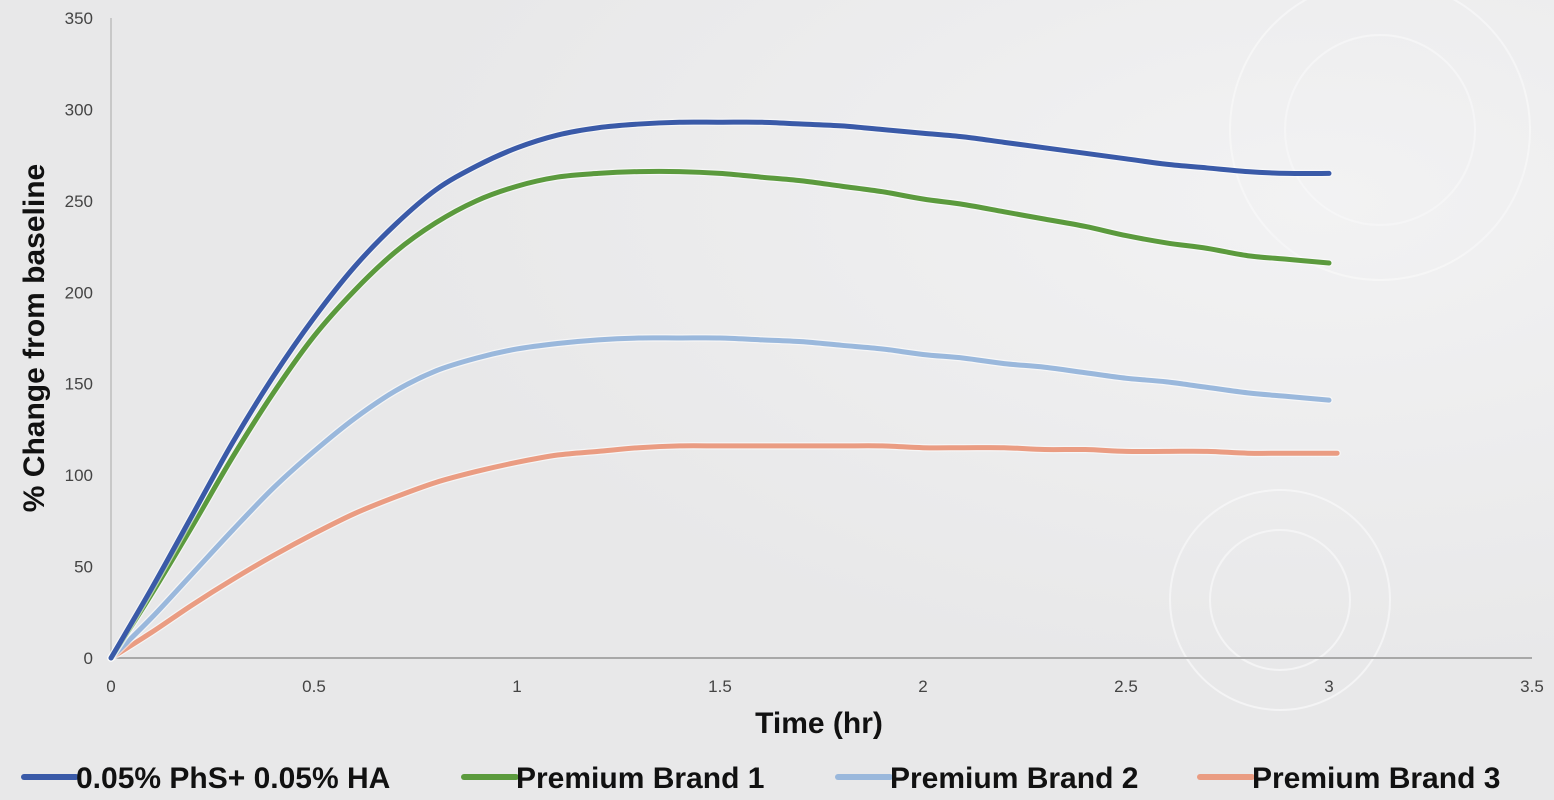 This screenshot has height=800, width=1554. I want to click on legend-item: Premium Brand 1, so click(612, 778).